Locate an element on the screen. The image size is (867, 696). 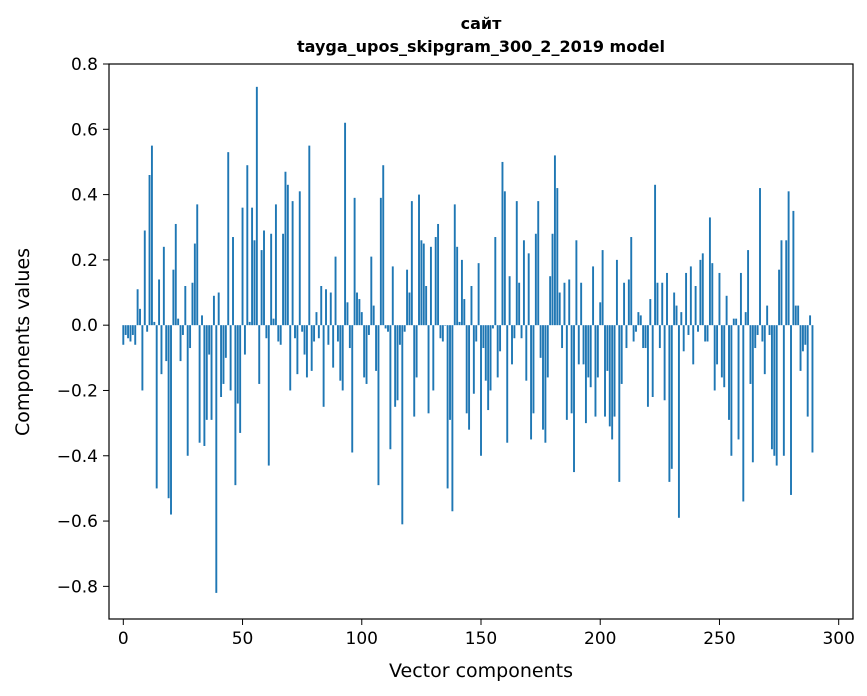
chart-title: сайт is located at coordinates (481, 23).